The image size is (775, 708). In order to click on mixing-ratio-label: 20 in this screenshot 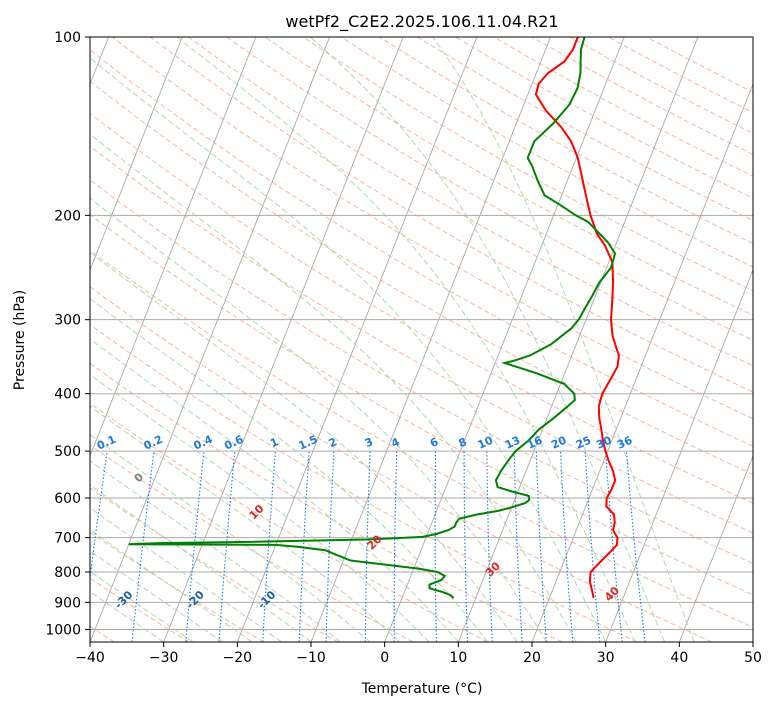, I will do `click(559, 443)`.